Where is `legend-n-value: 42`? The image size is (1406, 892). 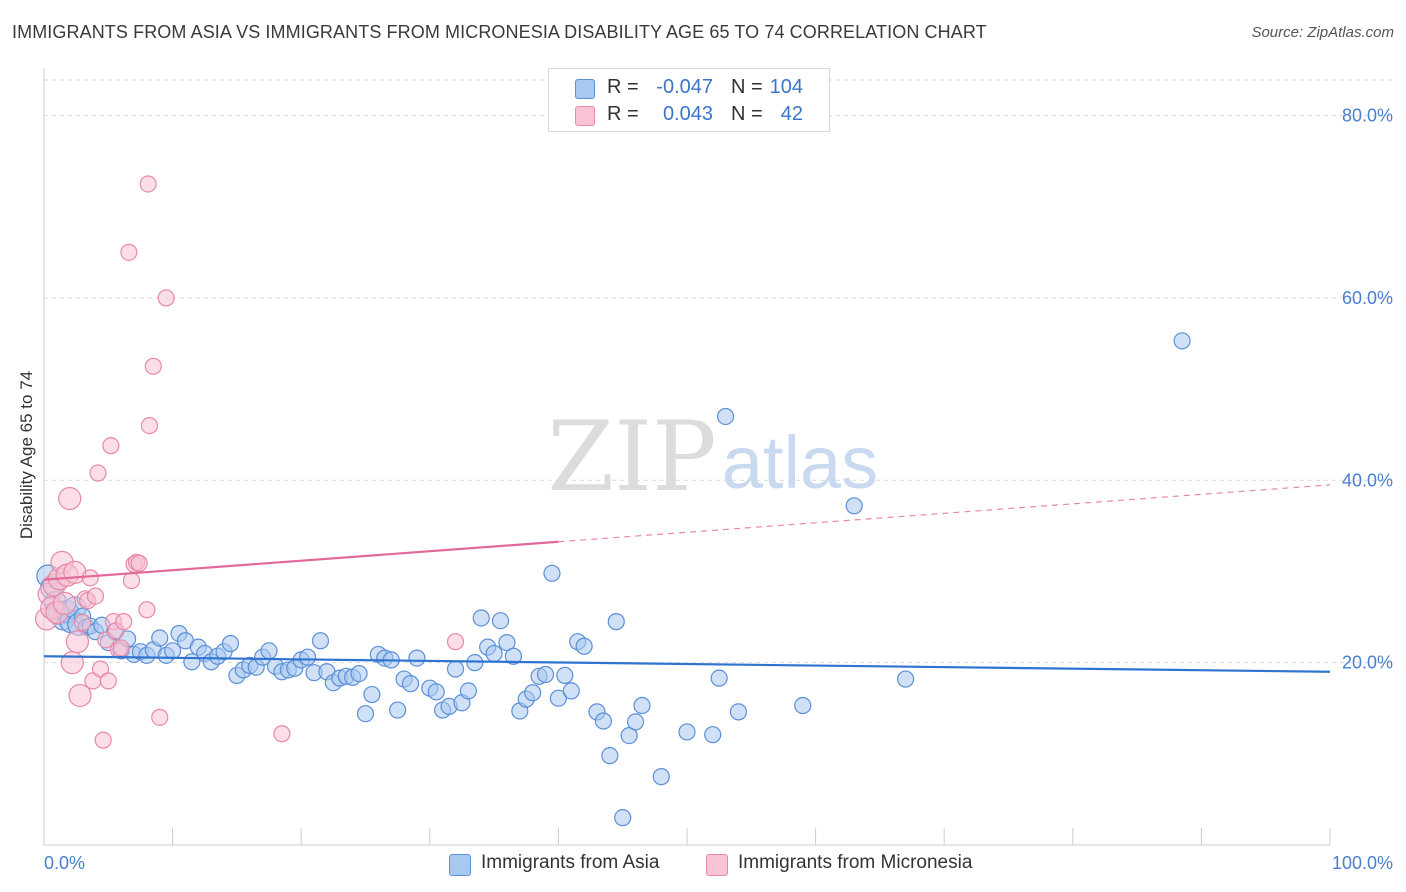 legend-n-value: 42 is located at coordinates (791, 114).